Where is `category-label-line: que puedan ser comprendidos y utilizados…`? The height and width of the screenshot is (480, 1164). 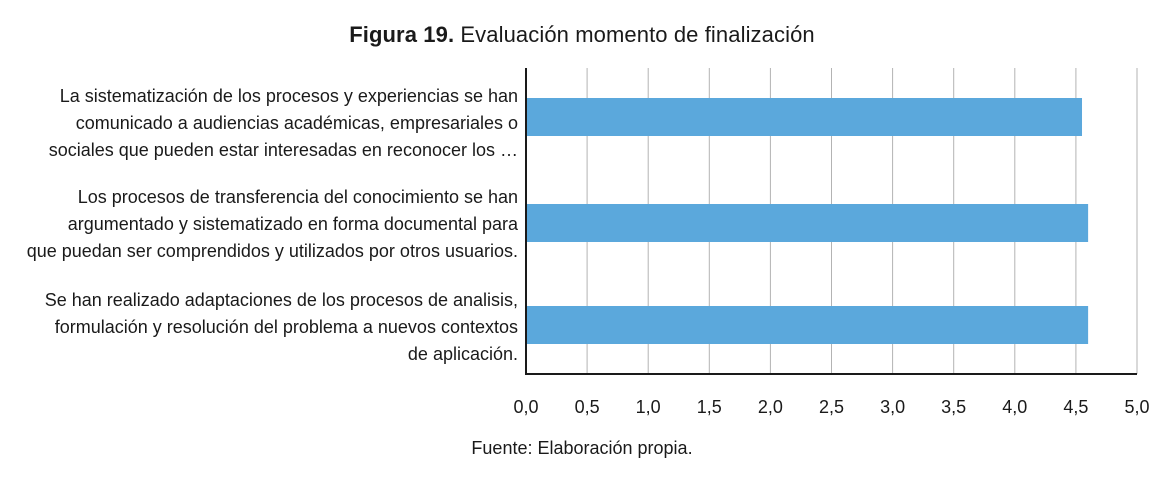 category-label-line: que puedan ser comprendidos y utilizados… is located at coordinates (272, 251).